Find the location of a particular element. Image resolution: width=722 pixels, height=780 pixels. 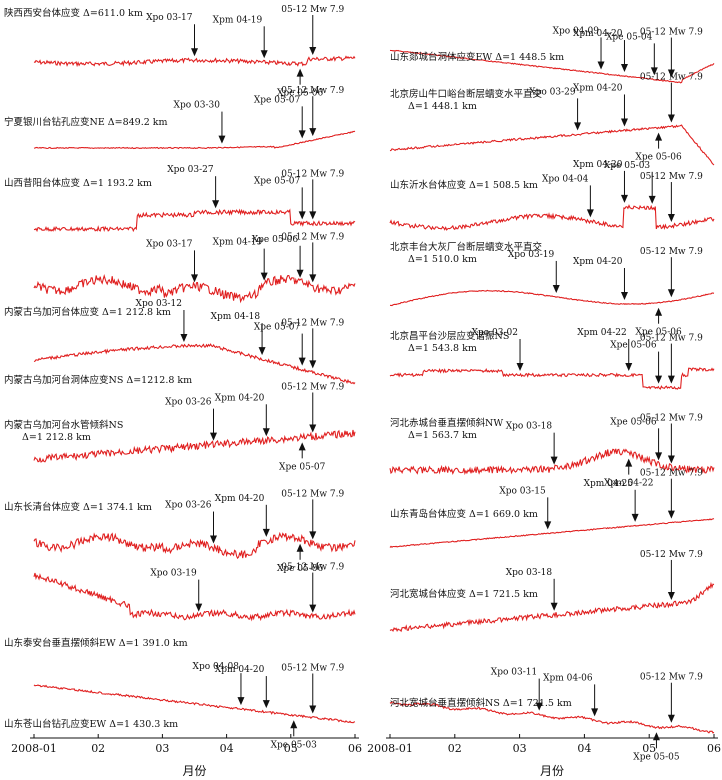

event-marker: Xpo 03-17 is located at coordinates (172, 261).